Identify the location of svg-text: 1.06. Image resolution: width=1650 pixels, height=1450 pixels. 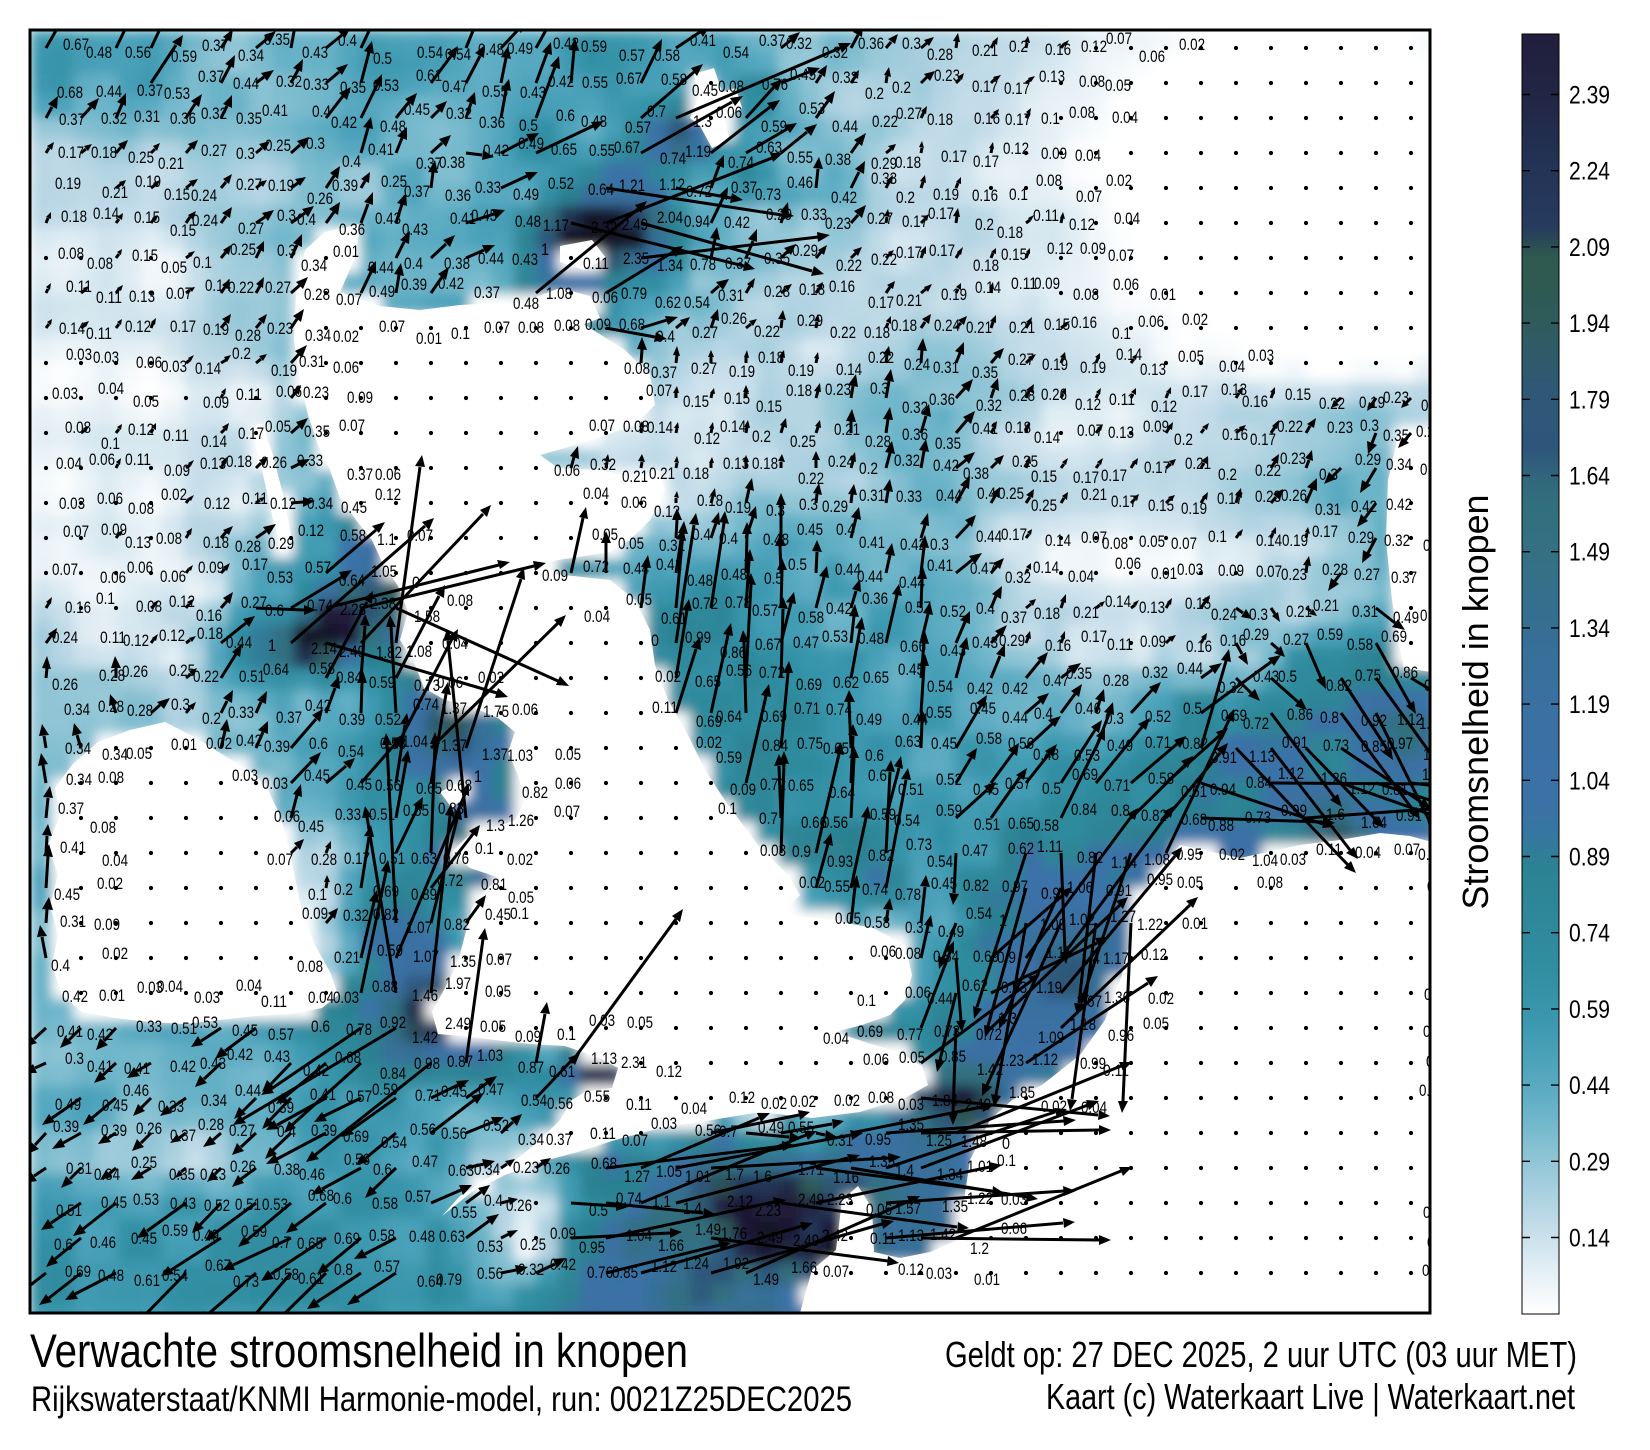
(1080, 887).